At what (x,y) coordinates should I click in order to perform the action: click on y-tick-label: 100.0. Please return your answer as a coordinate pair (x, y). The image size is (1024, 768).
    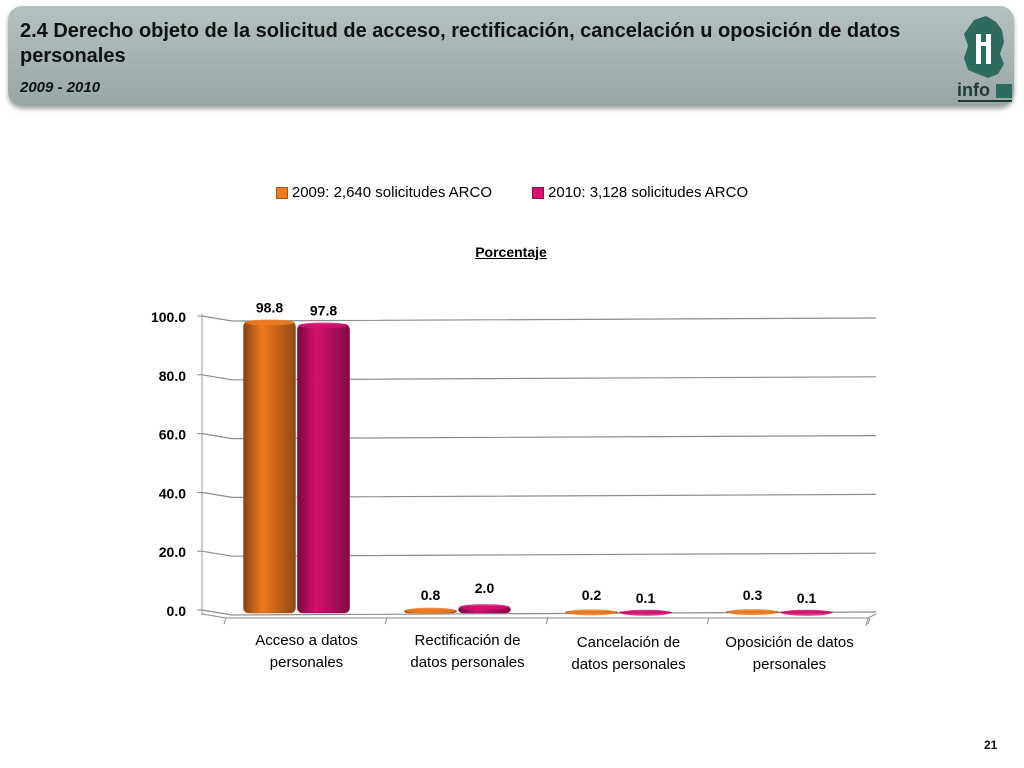
    Looking at the image, I should click on (168, 317).